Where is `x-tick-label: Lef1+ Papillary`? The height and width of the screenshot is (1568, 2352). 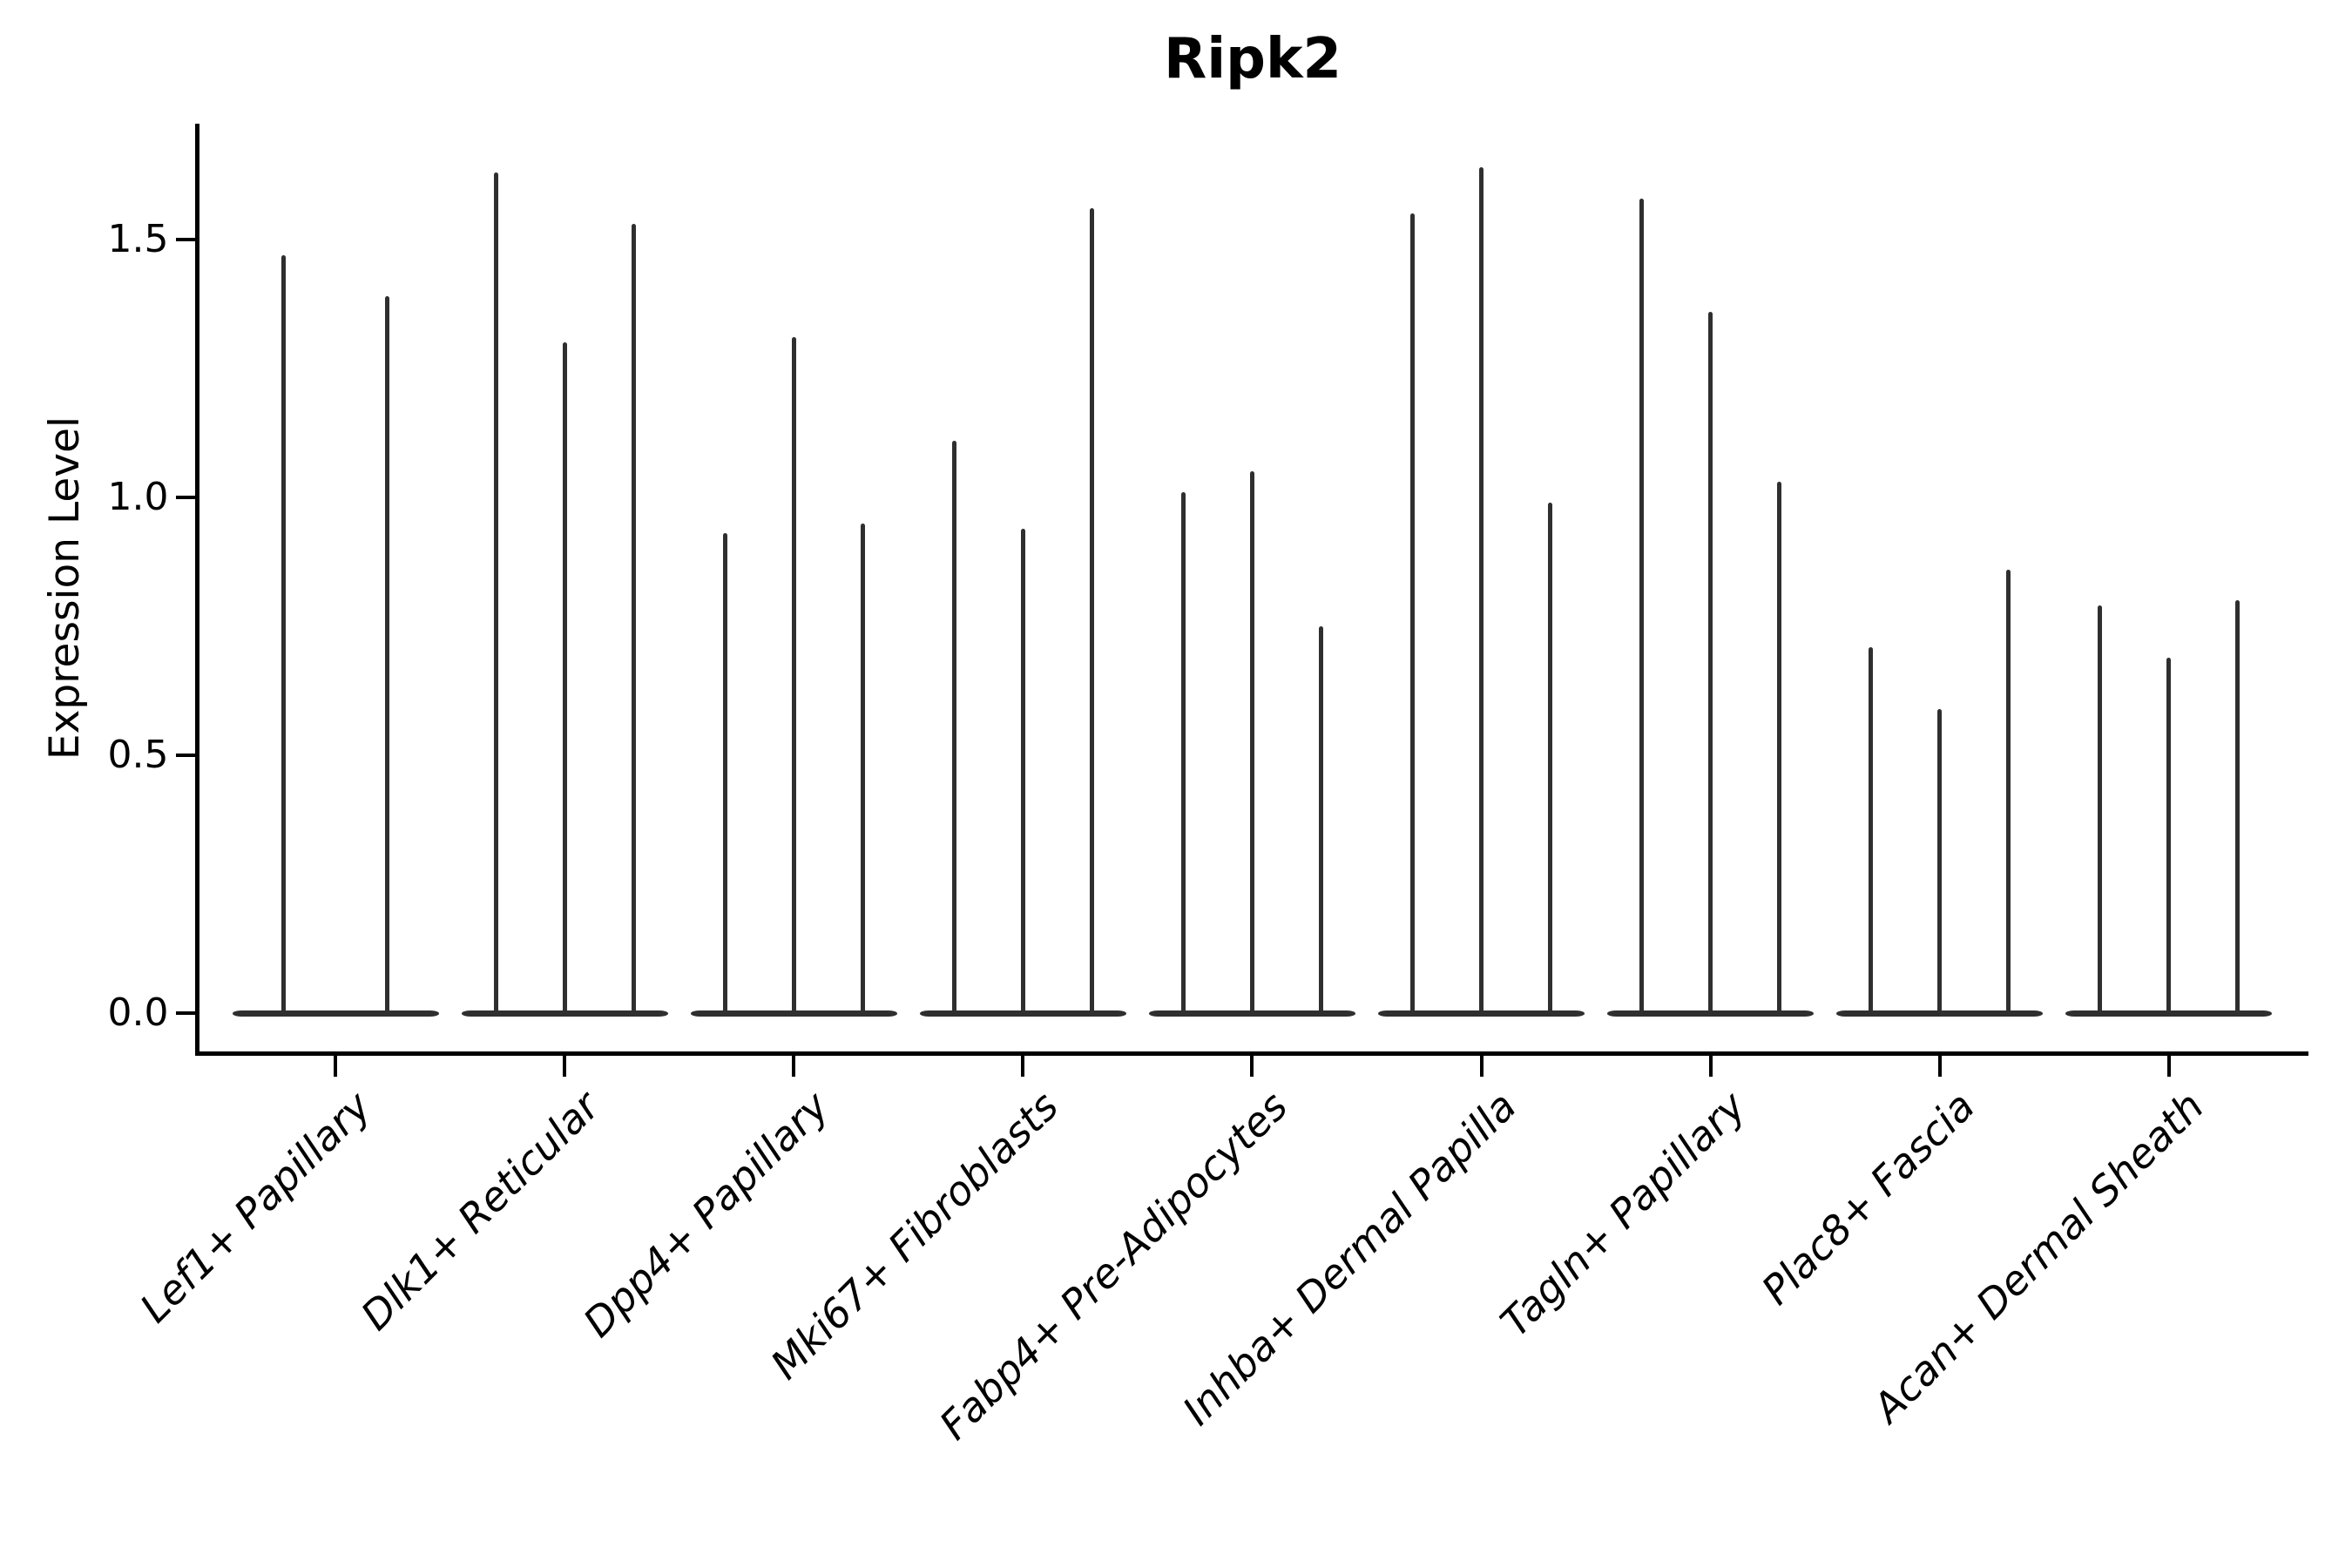 x-tick-label: Lef1+ Papillary is located at coordinates (255, 1207).